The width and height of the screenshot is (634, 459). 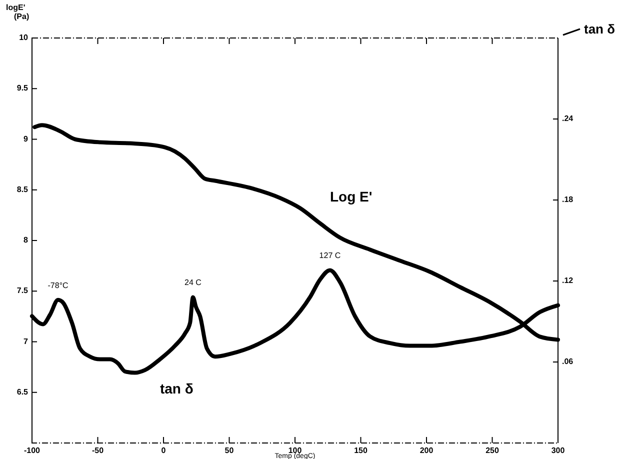 What do you see at coordinates (568, 119) in the screenshot?
I see `y2-tick-label: .24` at bounding box center [568, 119].